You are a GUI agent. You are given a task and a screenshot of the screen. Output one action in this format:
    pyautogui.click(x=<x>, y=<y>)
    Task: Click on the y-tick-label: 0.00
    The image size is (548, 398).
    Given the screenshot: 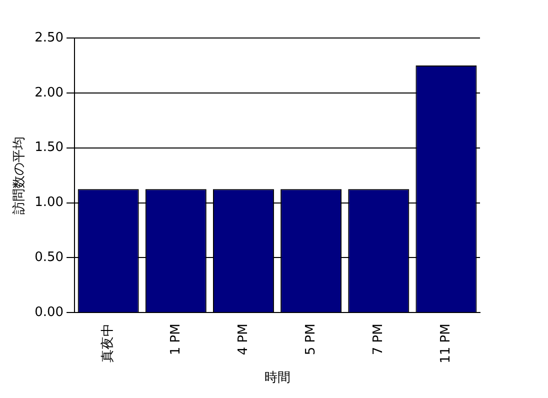 What is the action you would take?
    pyautogui.click(x=49, y=312)
    